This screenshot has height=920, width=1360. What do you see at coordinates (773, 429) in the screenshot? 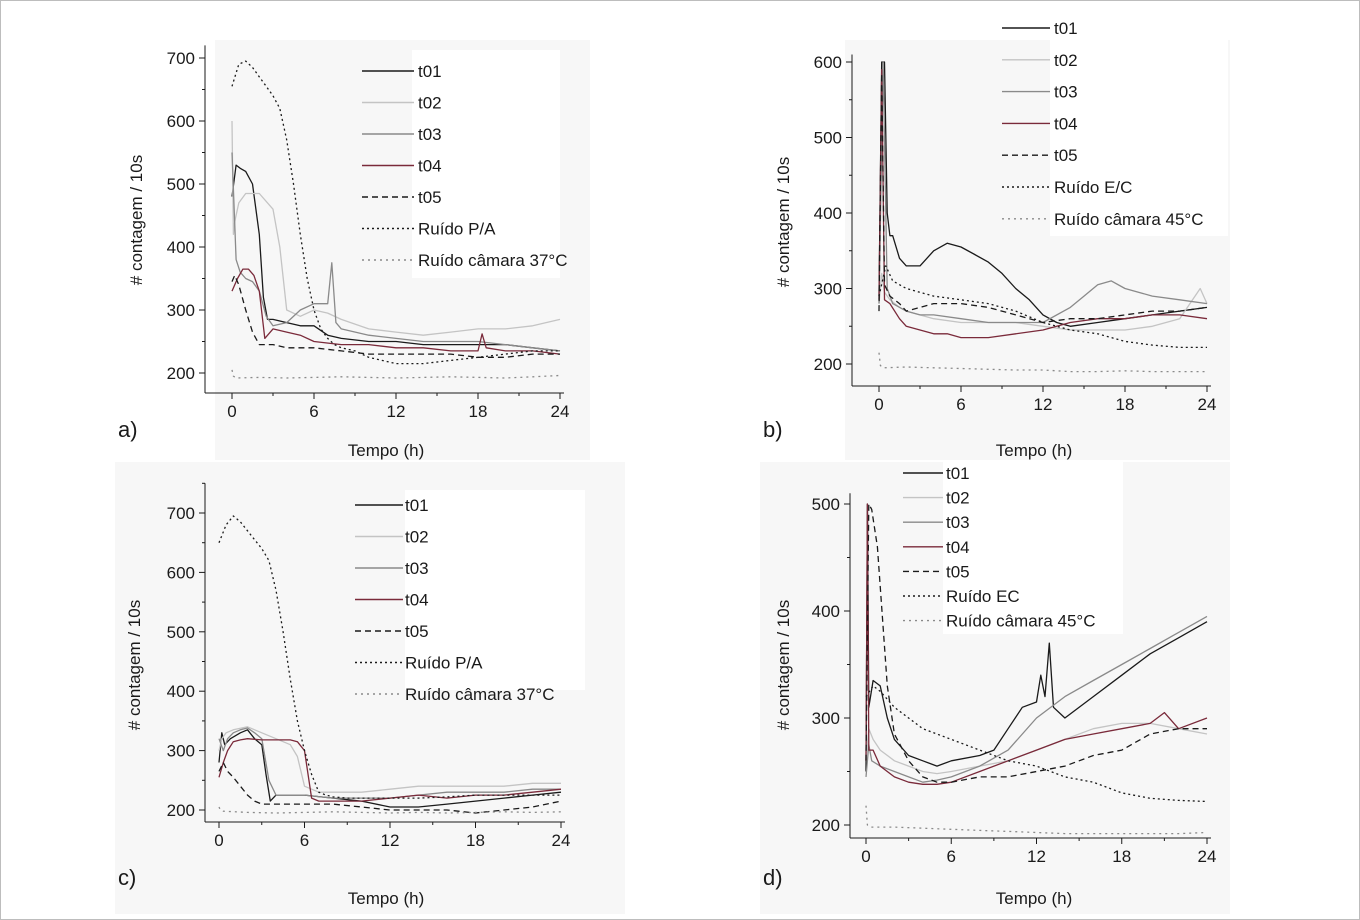
I see `panel-letter: b)` at bounding box center [773, 429].